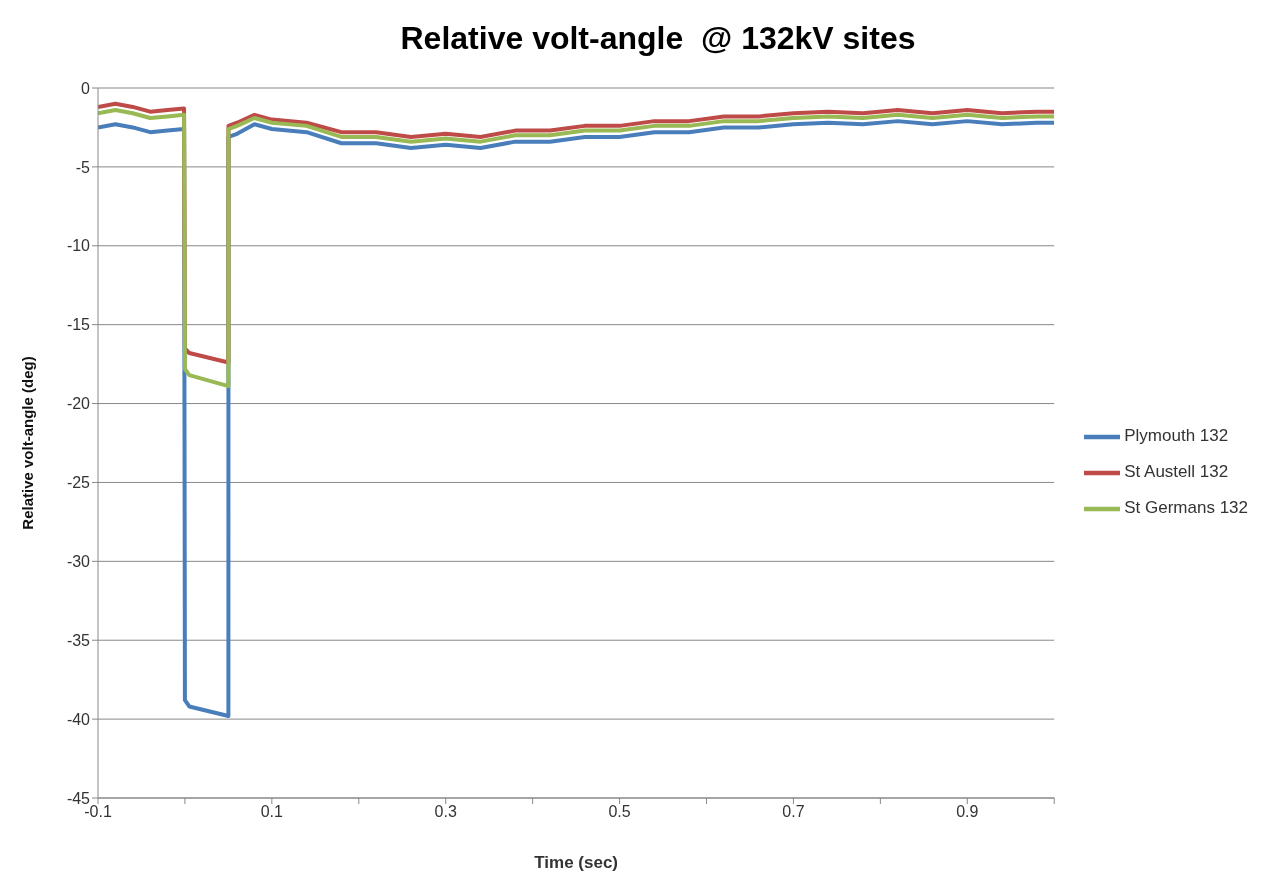 This screenshot has width=1288, height=896. Describe the element at coordinates (78, 640) in the screenshot. I see `y-tick-label: -35` at that location.